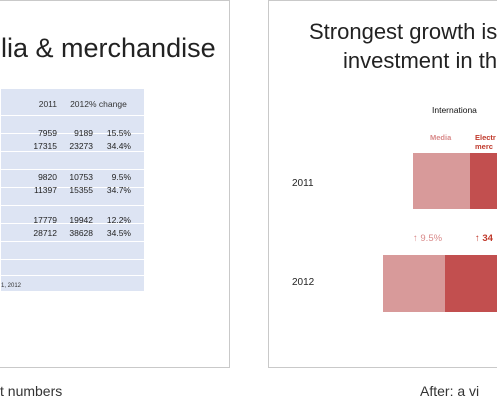 This screenshot has height=415, width=497. What do you see at coordinates (450, 391) in the screenshot?
I see `after-caption: After: a vi` at bounding box center [450, 391].